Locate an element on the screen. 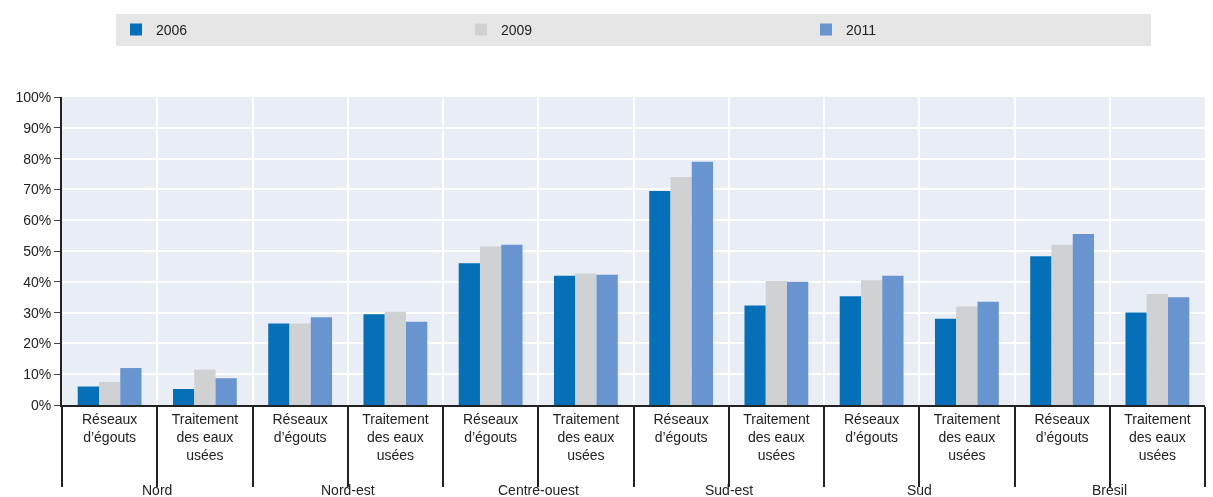 The width and height of the screenshot is (1213, 497). text: Brésil is located at coordinates (1110, 489).